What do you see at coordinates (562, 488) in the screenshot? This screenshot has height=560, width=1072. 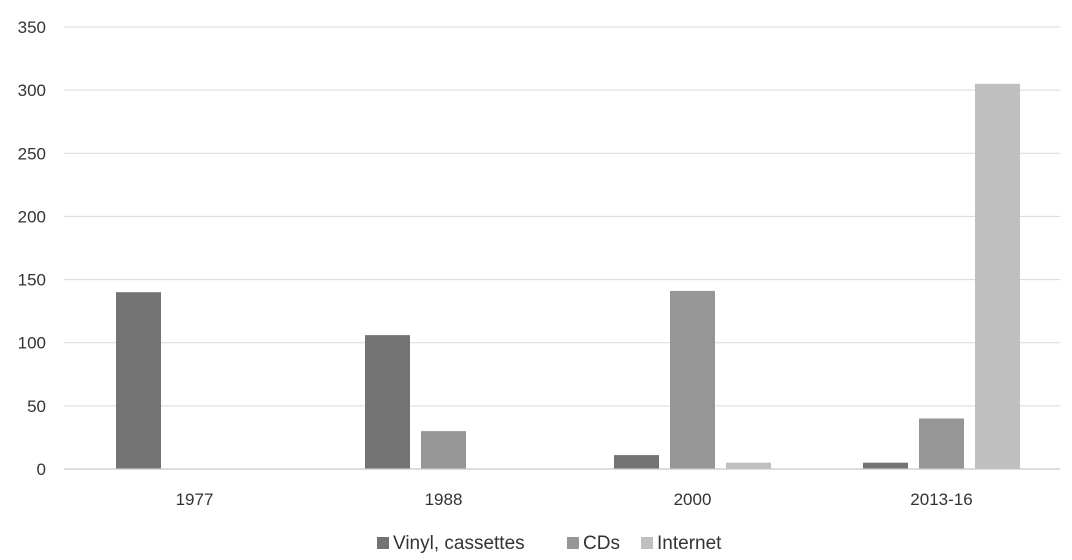 I see `x-axis: 1977 1988 2000 2013-16` at bounding box center [562, 488].